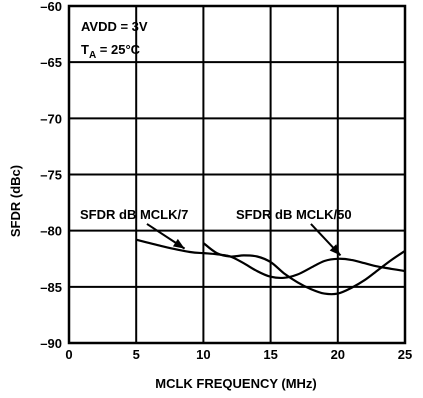 The width and height of the screenshot is (423, 398). Describe the element at coordinates (51, 343) in the screenshot. I see `y-tick-label: –90` at that location.